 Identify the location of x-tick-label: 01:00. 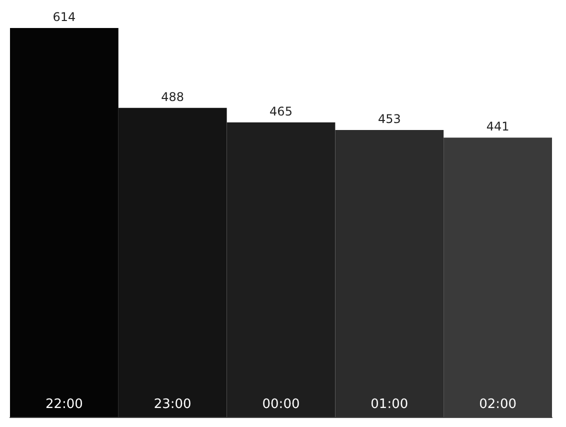
(389, 404).